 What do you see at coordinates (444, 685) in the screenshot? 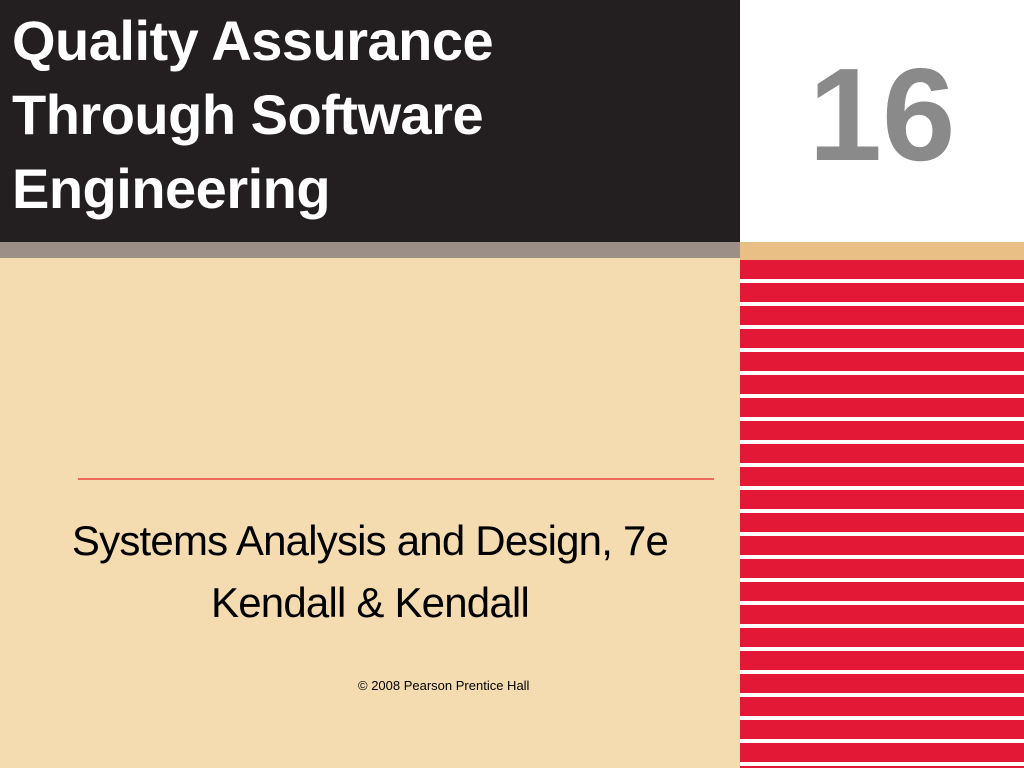
I see `copyright-notice: © 2008 Pearson Prentice Hall` at bounding box center [444, 685].